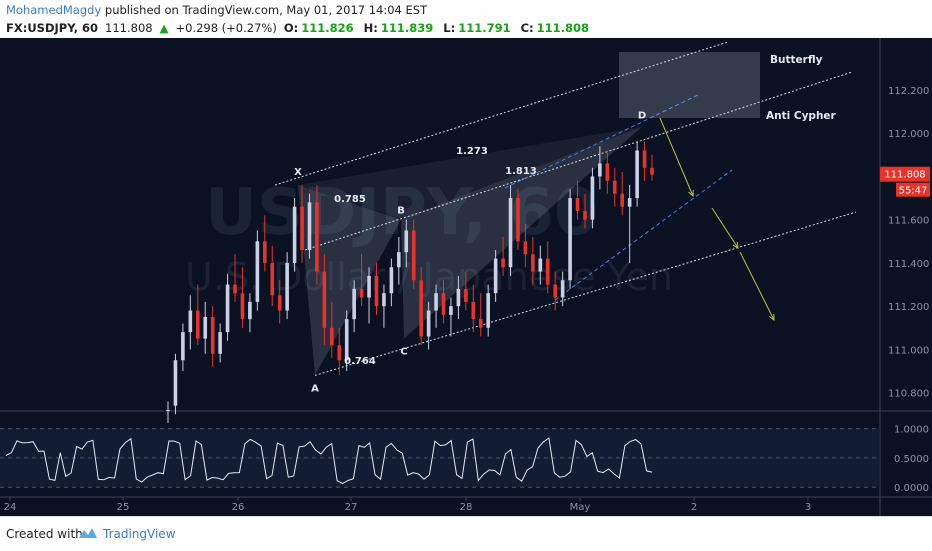 This screenshot has width=932, height=551. I want to click on high-label: H: 111.839, so click(398, 28).